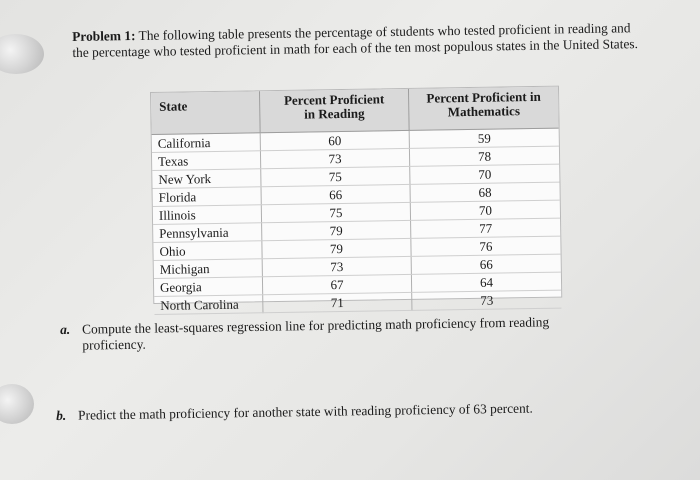 The image size is (700, 480). Describe the element at coordinates (208, 304) in the screenshot. I see `cell-state: North Carolina` at that location.